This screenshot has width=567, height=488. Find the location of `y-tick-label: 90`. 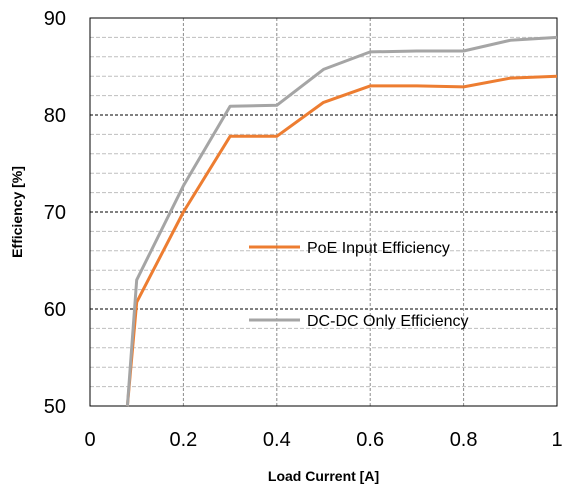

y-tick-label: 90 is located at coordinates (55, 19).